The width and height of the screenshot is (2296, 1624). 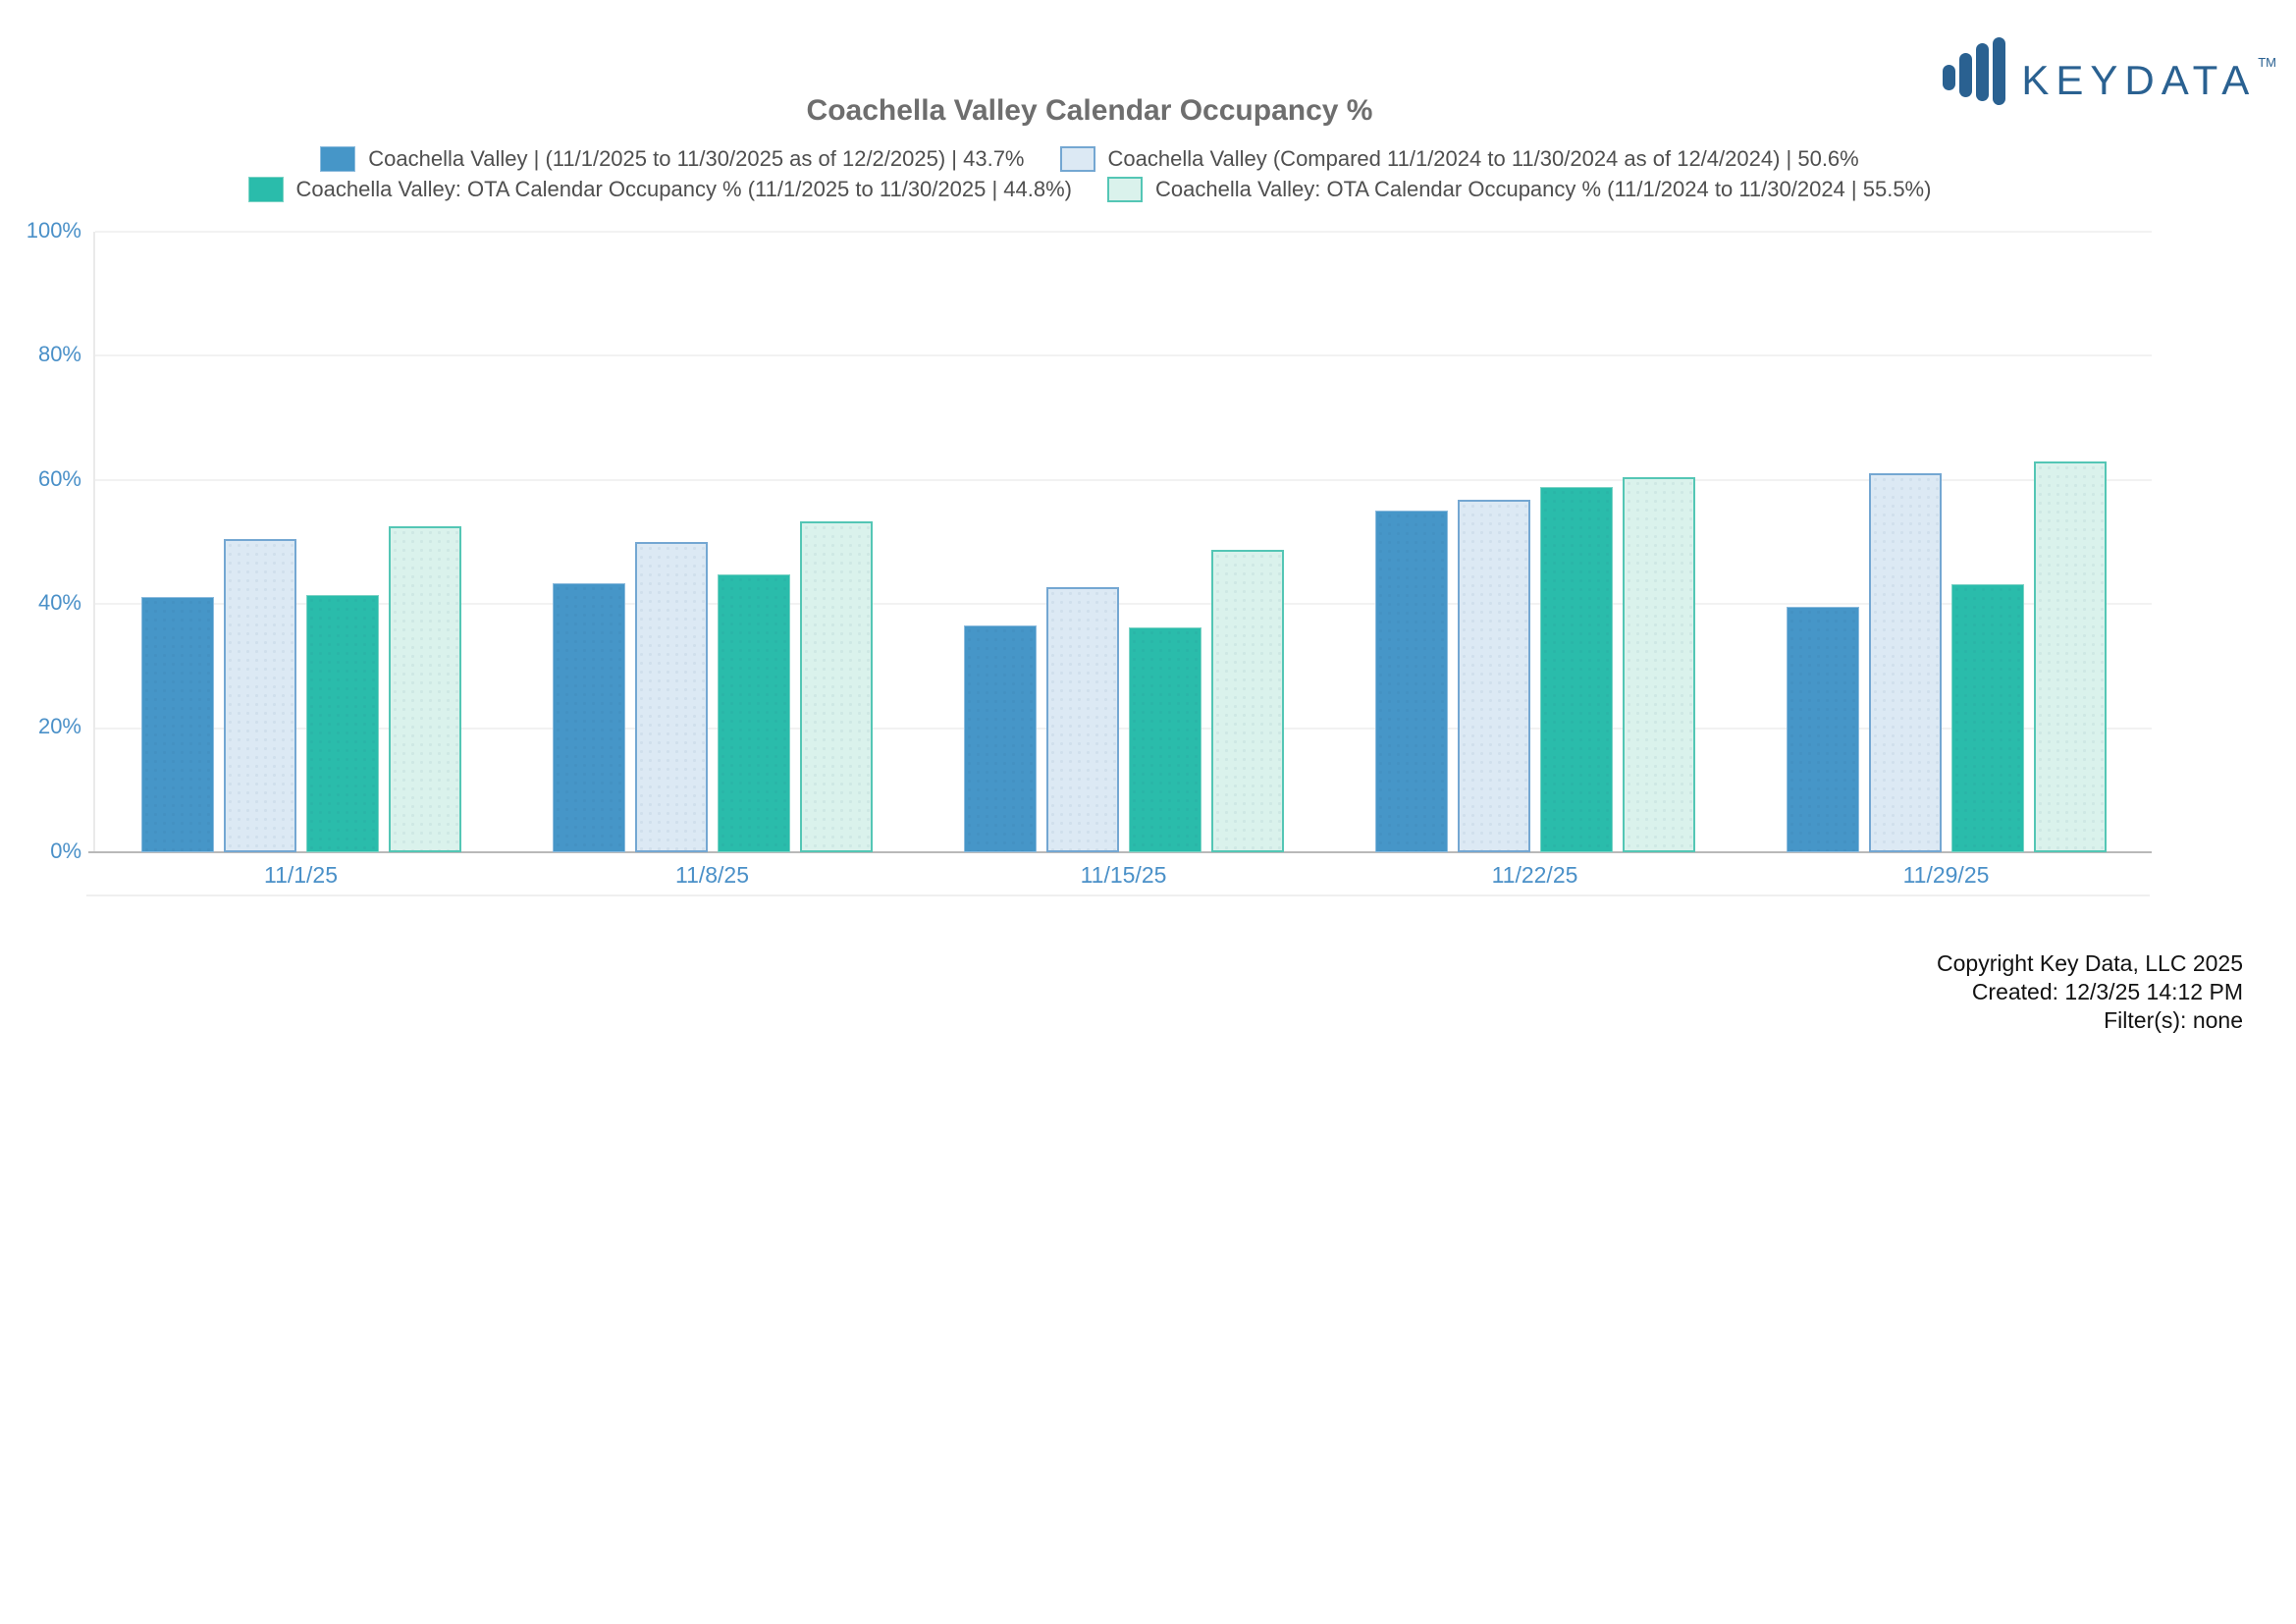 What do you see at coordinates (2090, 963) in the screenshot?
I see `copyright-text: Copyright Key Data, LLC 2025` at bounding box center [2090, 963].